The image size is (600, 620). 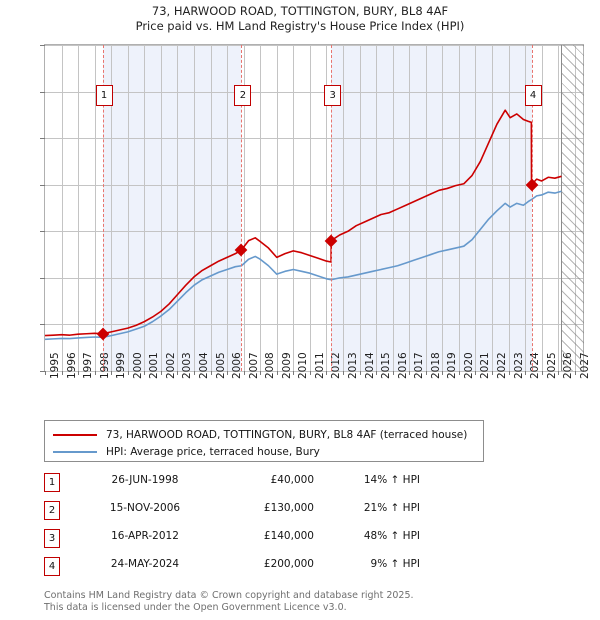 What do you see at coordinates (288, 536) in the screenshot?
I see `row-price: £140,000` at bounding box center [288, 536].